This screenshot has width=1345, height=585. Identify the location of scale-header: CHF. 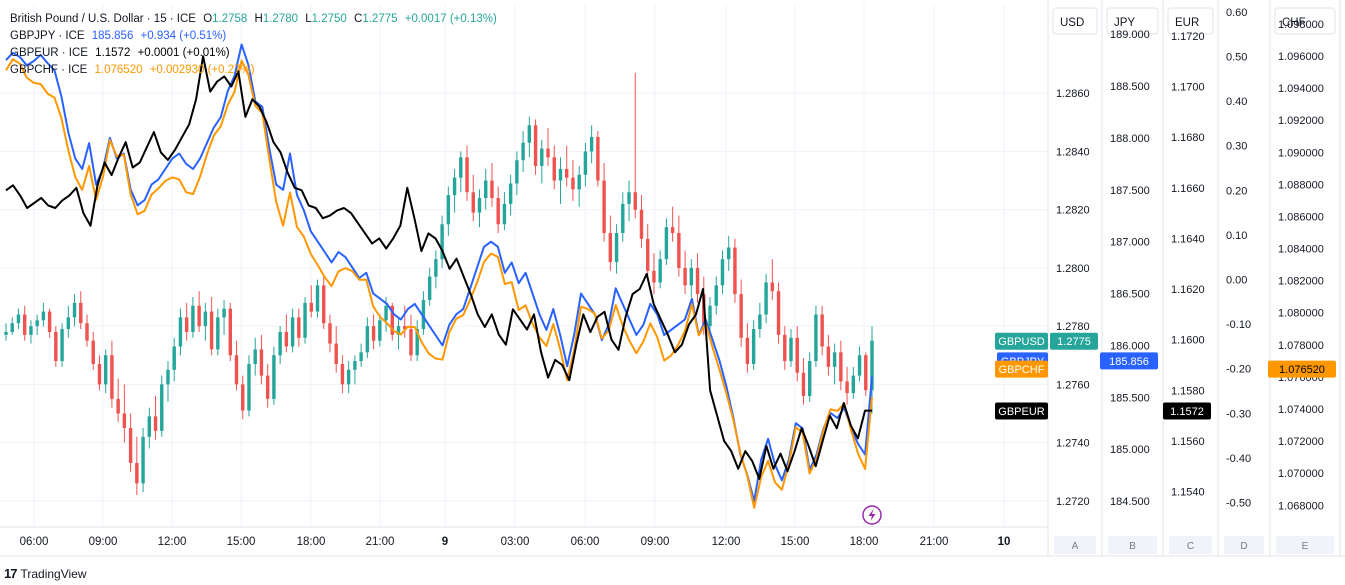
(1294, 23).